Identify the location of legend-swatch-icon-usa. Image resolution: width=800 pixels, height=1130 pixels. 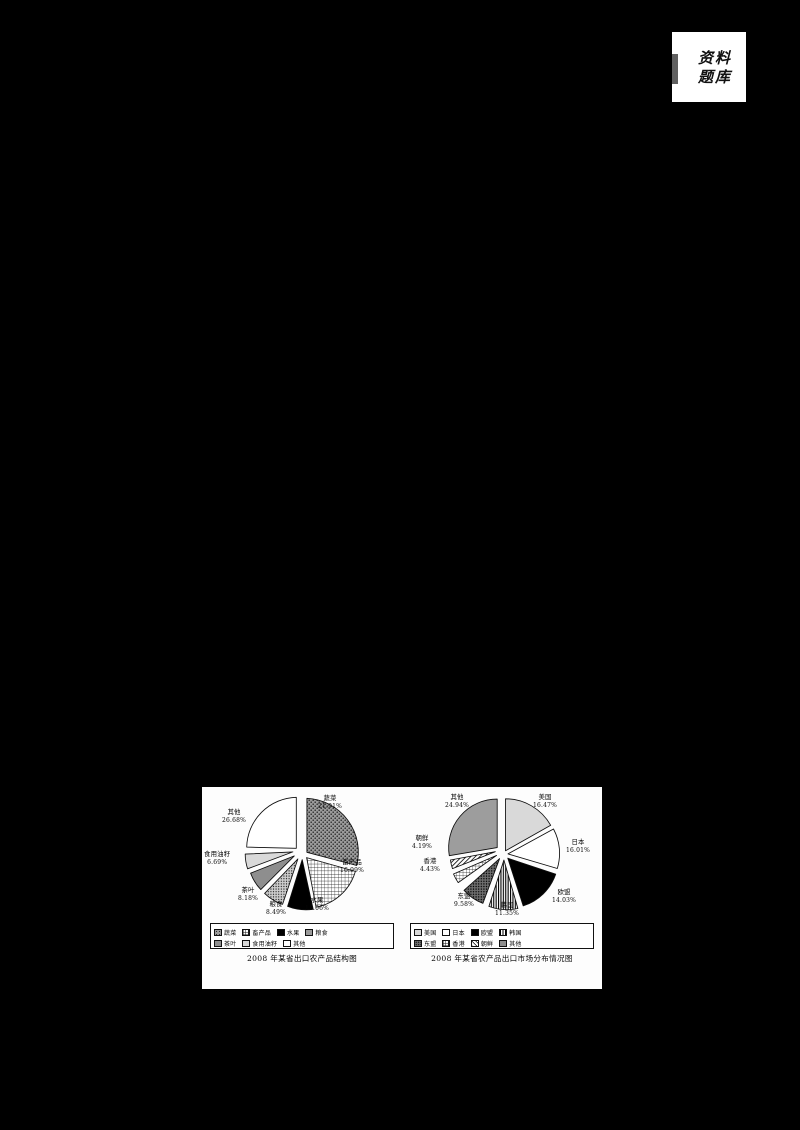
(418, 932).